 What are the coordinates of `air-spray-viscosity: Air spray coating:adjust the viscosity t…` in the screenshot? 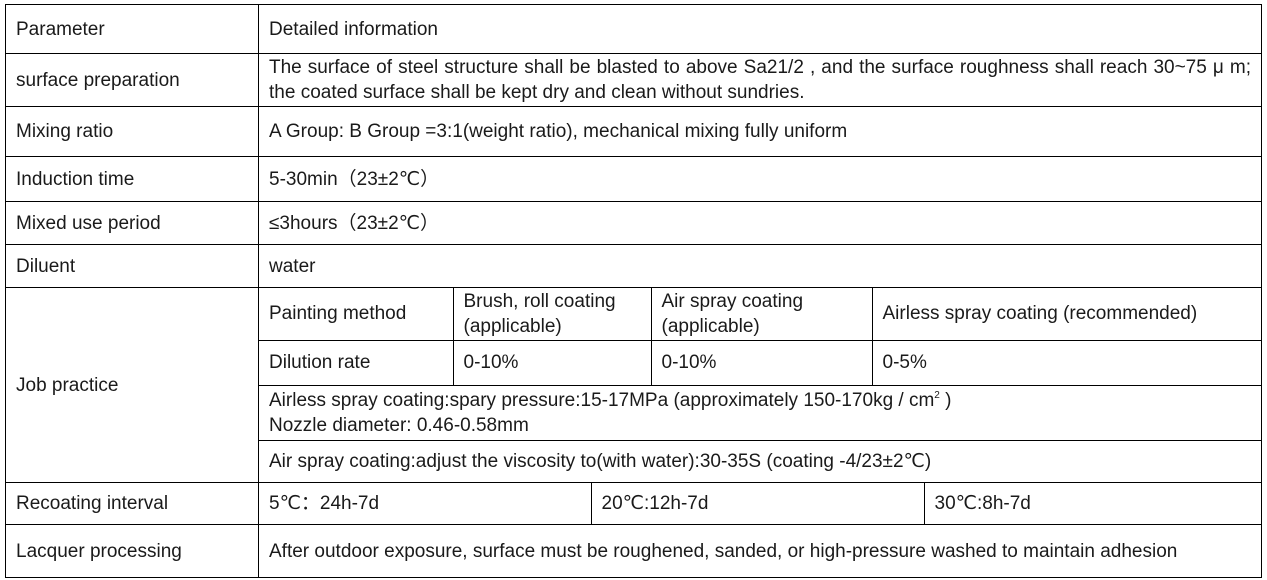 It's located at (760, 460).